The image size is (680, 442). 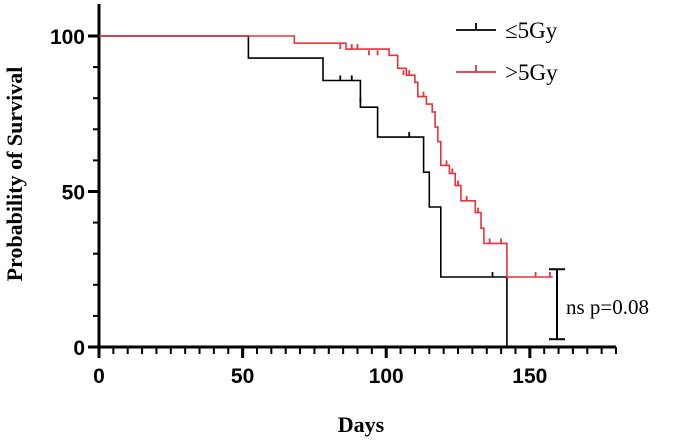 I want to click on x-tick-label: 150, so click(x=529, y=376).